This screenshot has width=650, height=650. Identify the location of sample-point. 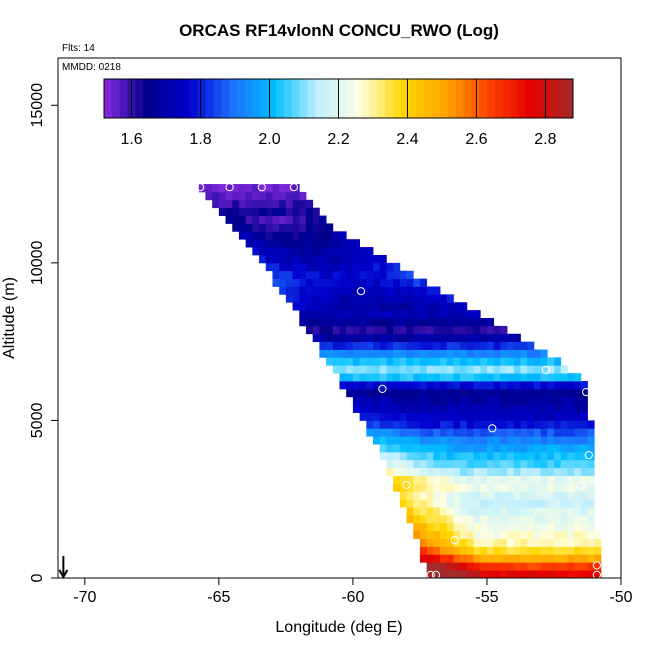
(546, 370).